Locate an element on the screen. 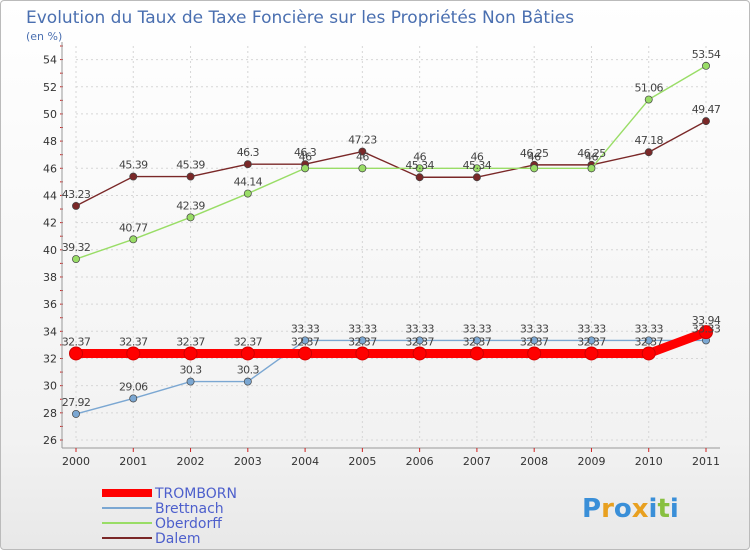  y-tick-label: 52 is located at coordinates (50, 87).